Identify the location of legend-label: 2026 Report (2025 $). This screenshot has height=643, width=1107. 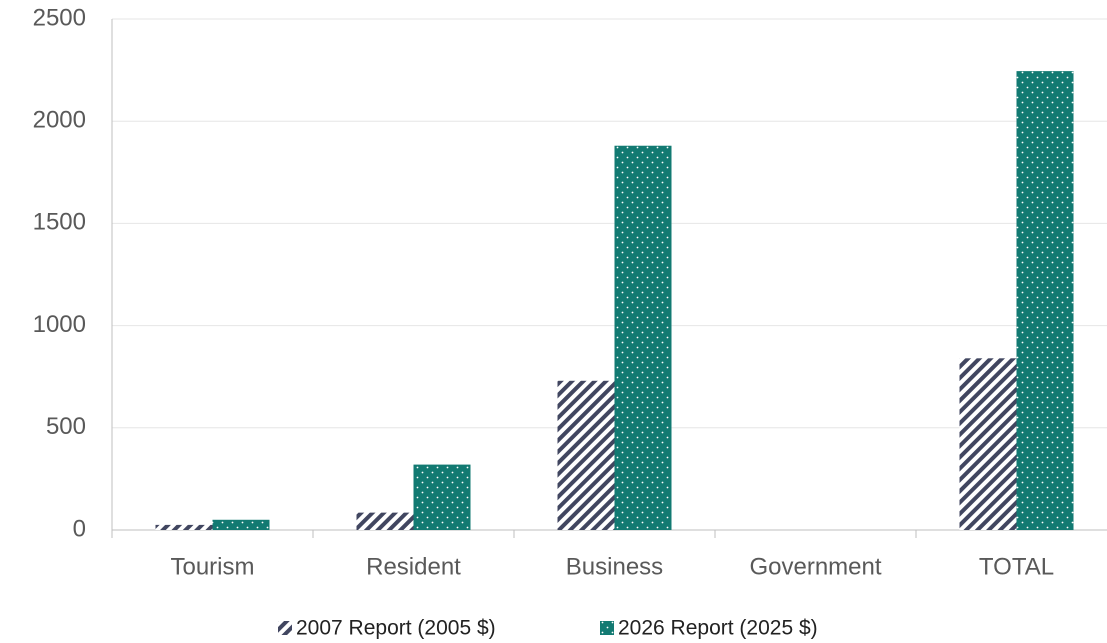
(718, 628).